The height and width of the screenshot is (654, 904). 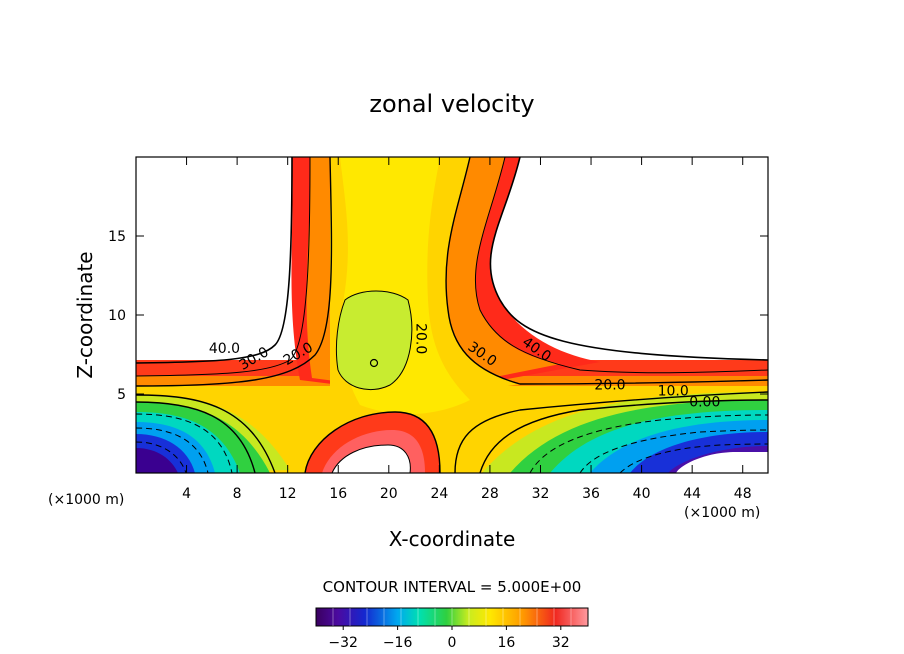 I want to click on x-unit-right: (×1000 m), so click(x=722, y=513).